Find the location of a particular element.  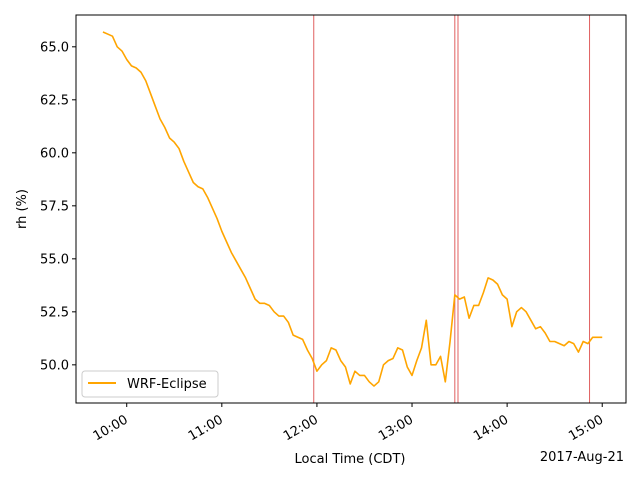

y-tick-label-5: 62.5 is located at coordinates (54, 100).